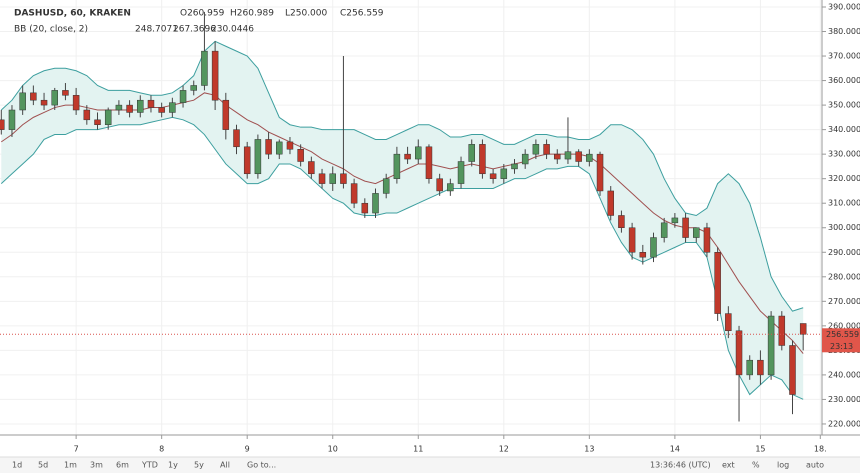 This screenshot has width=860, height=473. Describe the element at coordinates (76, 449) in the screenshot. I see `x-tick-label: 7` at that location.